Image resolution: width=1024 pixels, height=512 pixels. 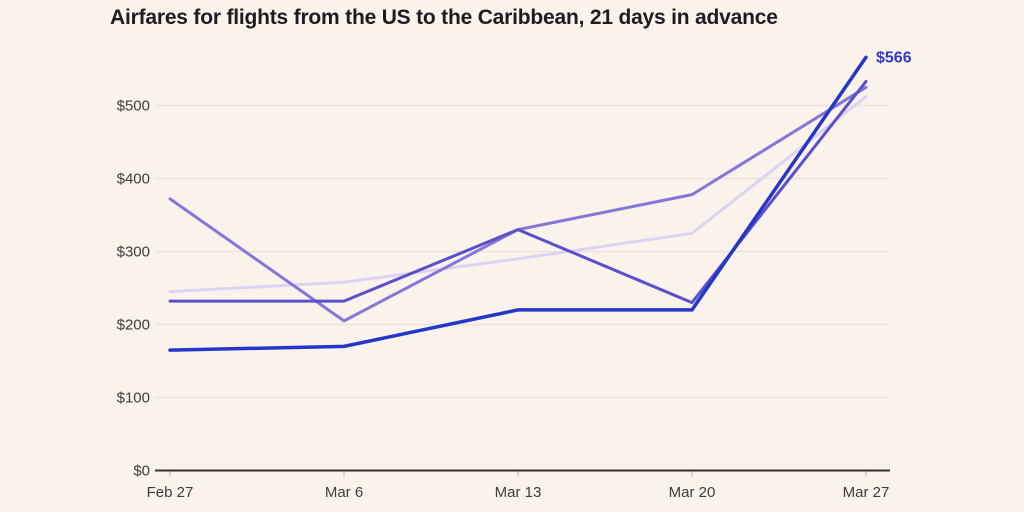 What do you see at coordinates (692, 492) in the screenshot?
I see `x-tick-label: Mar 20` at bounding box center [692, 492].